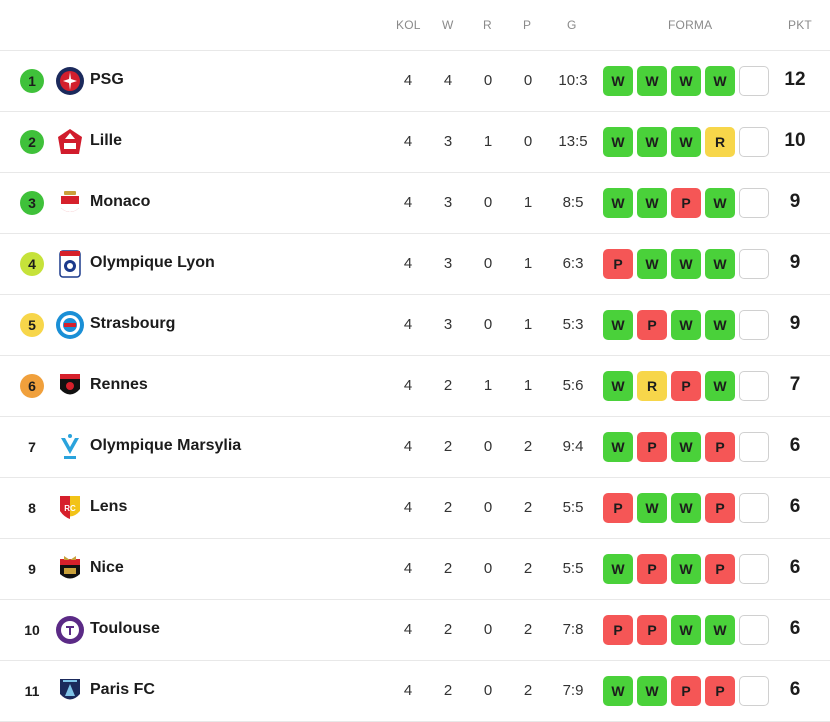 This screenshot has width=830, height=722. Describe the element at coordinates (415, 325) in the screenshot. I see `table-row: 5 Strasbourg 4 3 0 1 5:3 W P W W 9` at that location.